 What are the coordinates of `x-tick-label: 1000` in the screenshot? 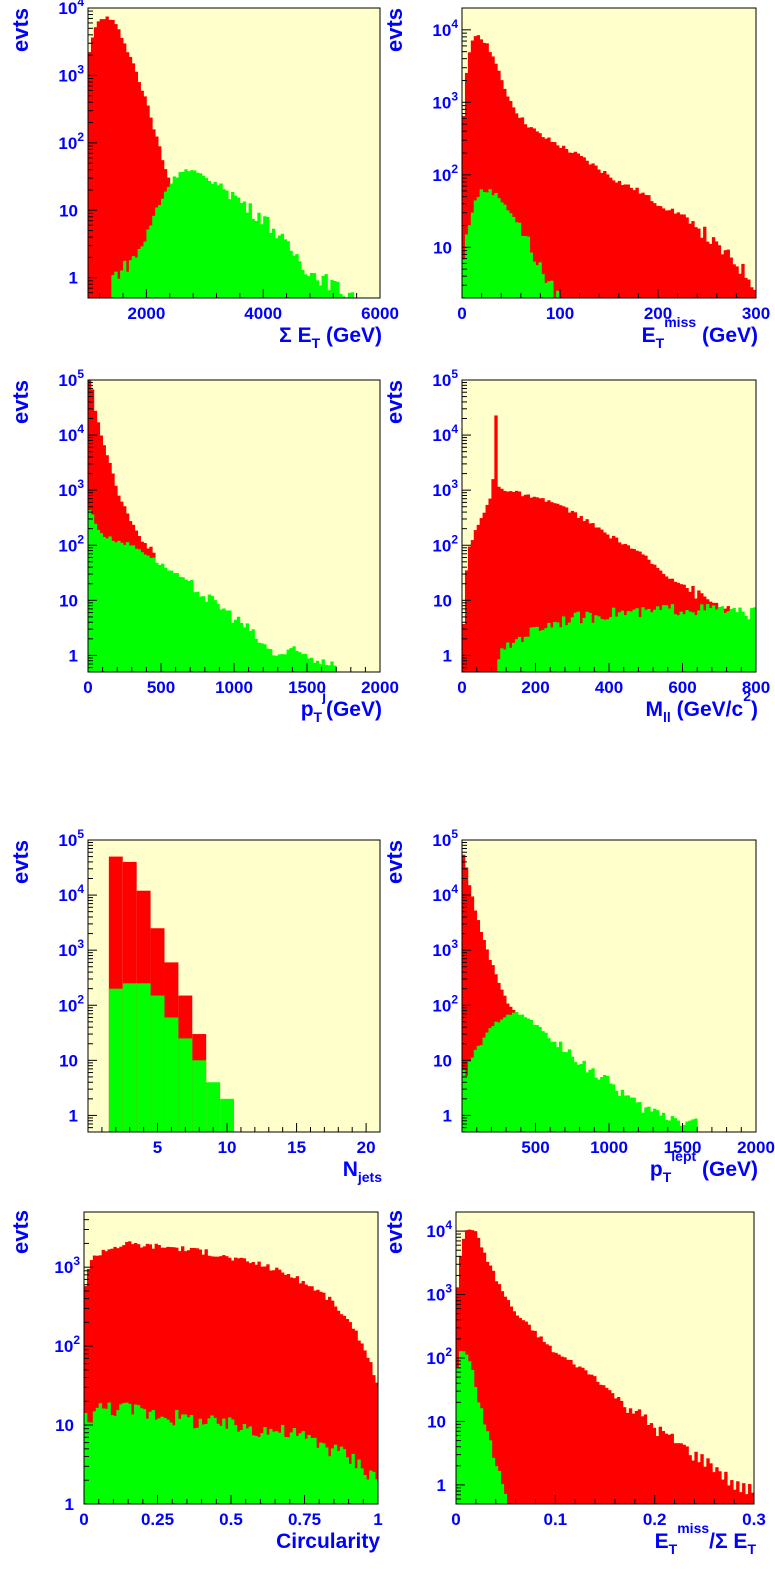 It's located at (234, 687).